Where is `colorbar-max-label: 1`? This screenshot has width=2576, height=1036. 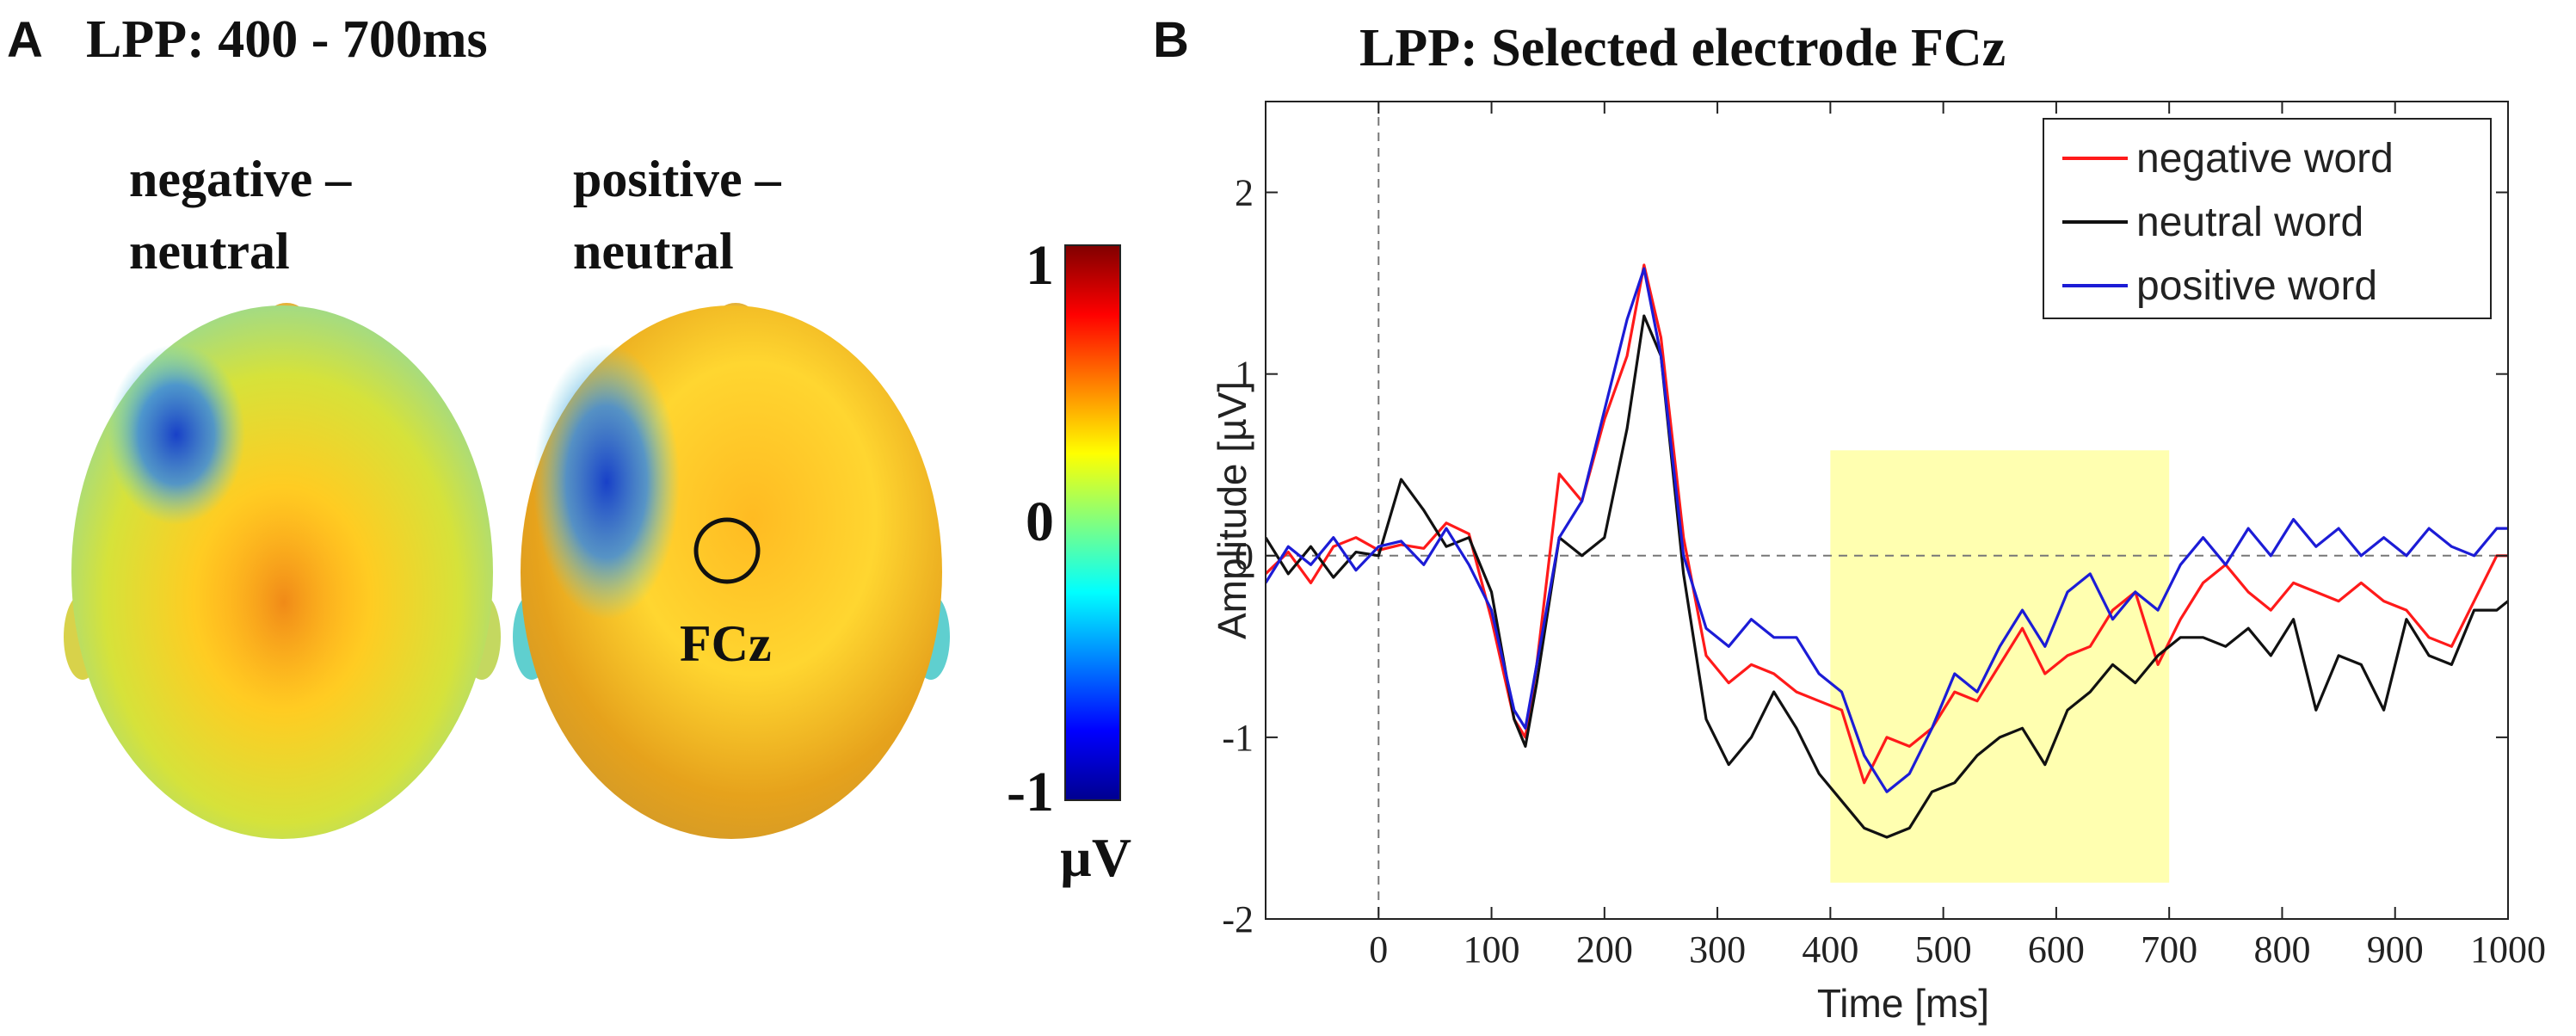
colorbar-max-label: 1 is located at coordinates (1040, 265).